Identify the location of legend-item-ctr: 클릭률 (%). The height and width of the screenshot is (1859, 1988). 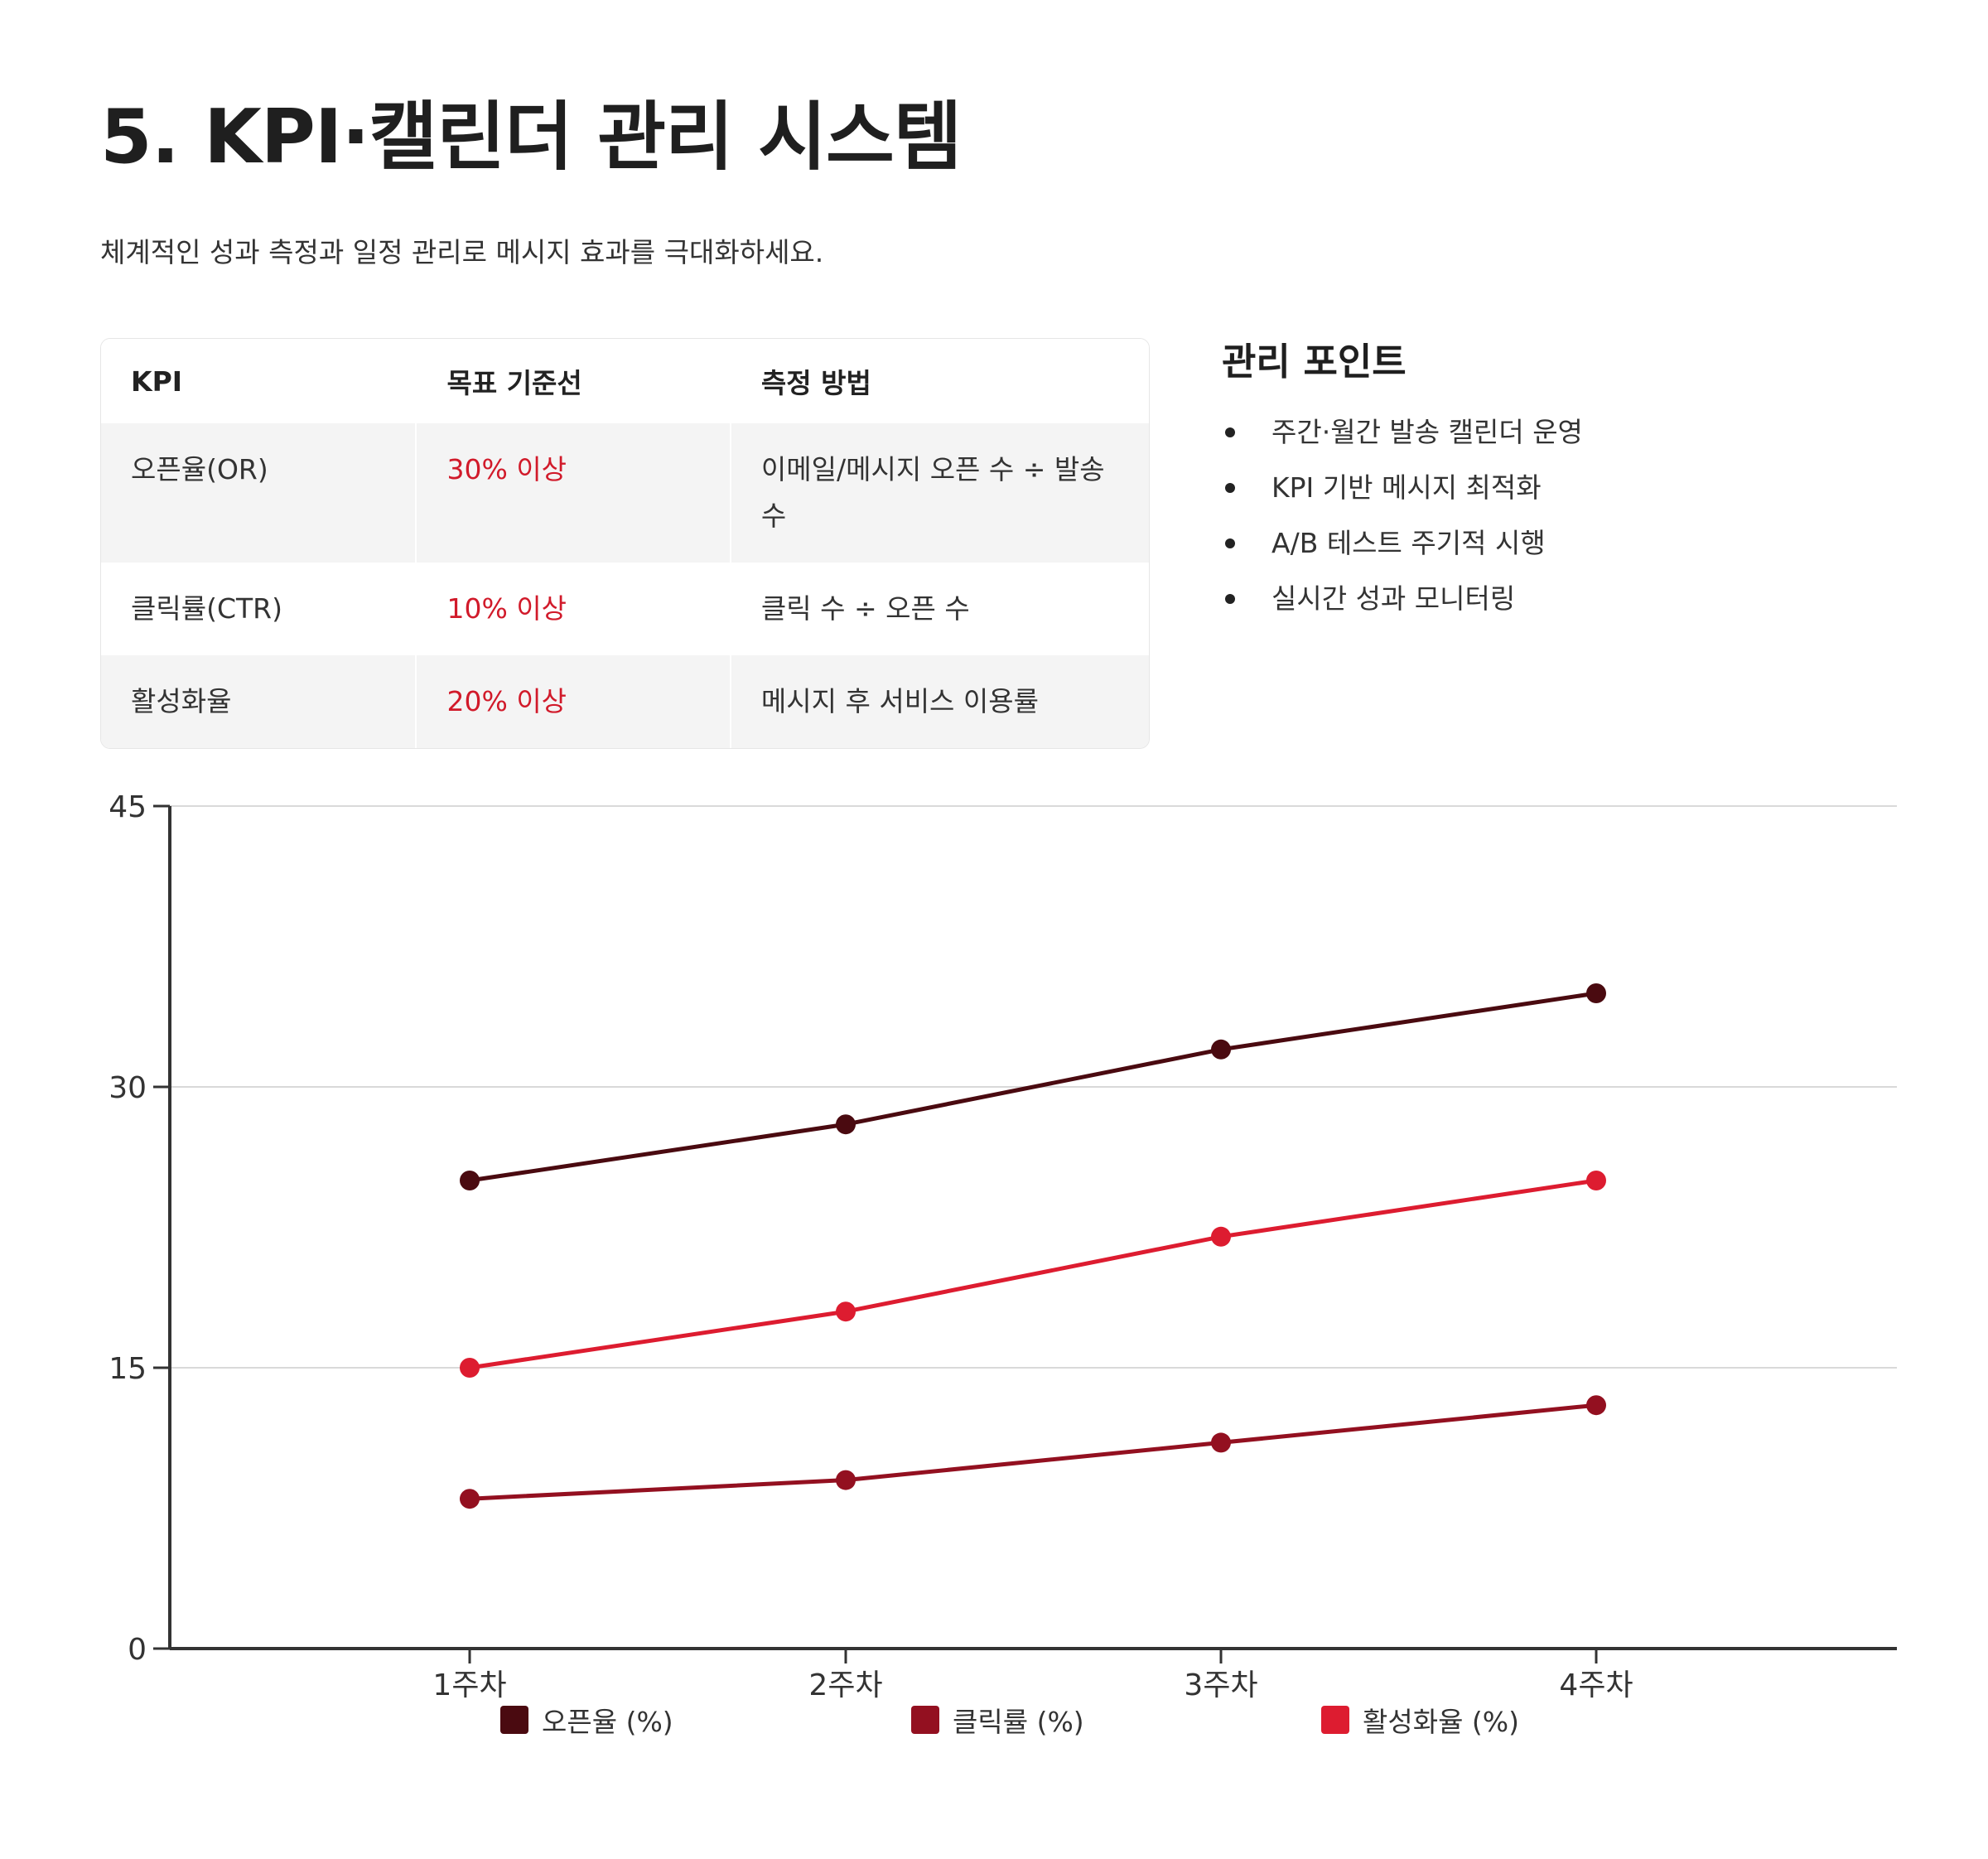
(997, 1720).